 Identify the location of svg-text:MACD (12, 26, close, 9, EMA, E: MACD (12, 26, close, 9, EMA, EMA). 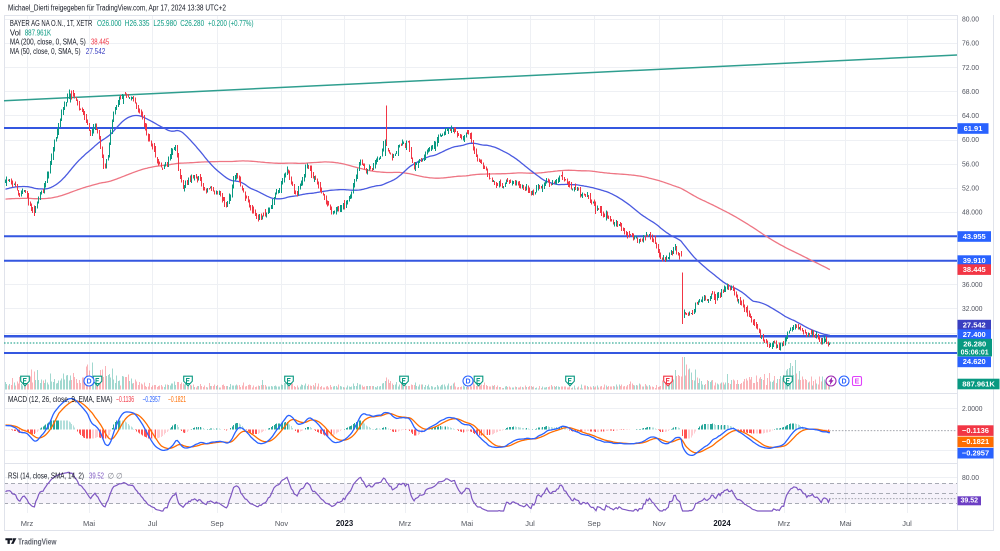
(60, 399).